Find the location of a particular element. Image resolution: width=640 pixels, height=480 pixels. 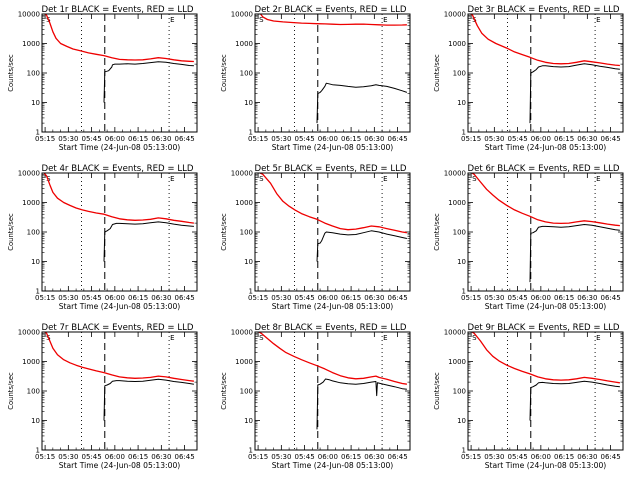

panel-title: Det 1r BLACK = Events, RED = LLD is located at coordinates (117, 10).